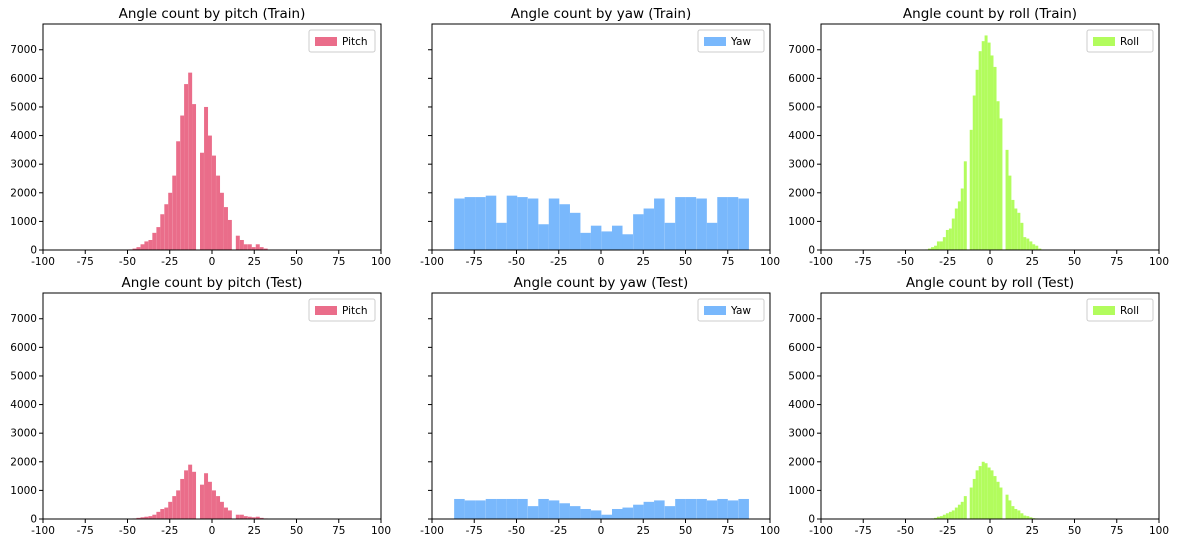 The width and height of the screenshot is (1178, 544). What do you see at coordinates (355, 42) in the screenshot?
I see `legend-label: Pitch` at bounding box center [355, 42].